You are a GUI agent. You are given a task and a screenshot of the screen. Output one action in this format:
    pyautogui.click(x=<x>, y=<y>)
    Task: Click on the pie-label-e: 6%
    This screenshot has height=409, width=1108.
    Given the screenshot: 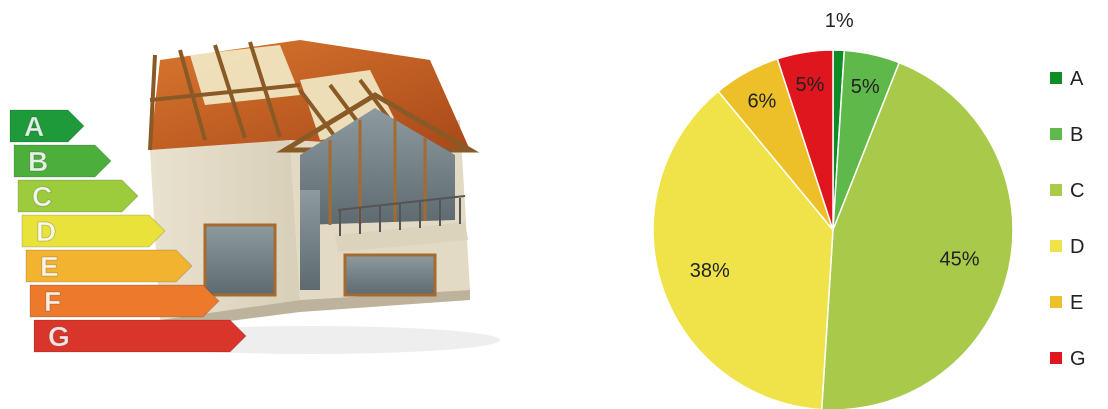 What is the action you would take?
    pyautogui.click(x=761, y=102)
    